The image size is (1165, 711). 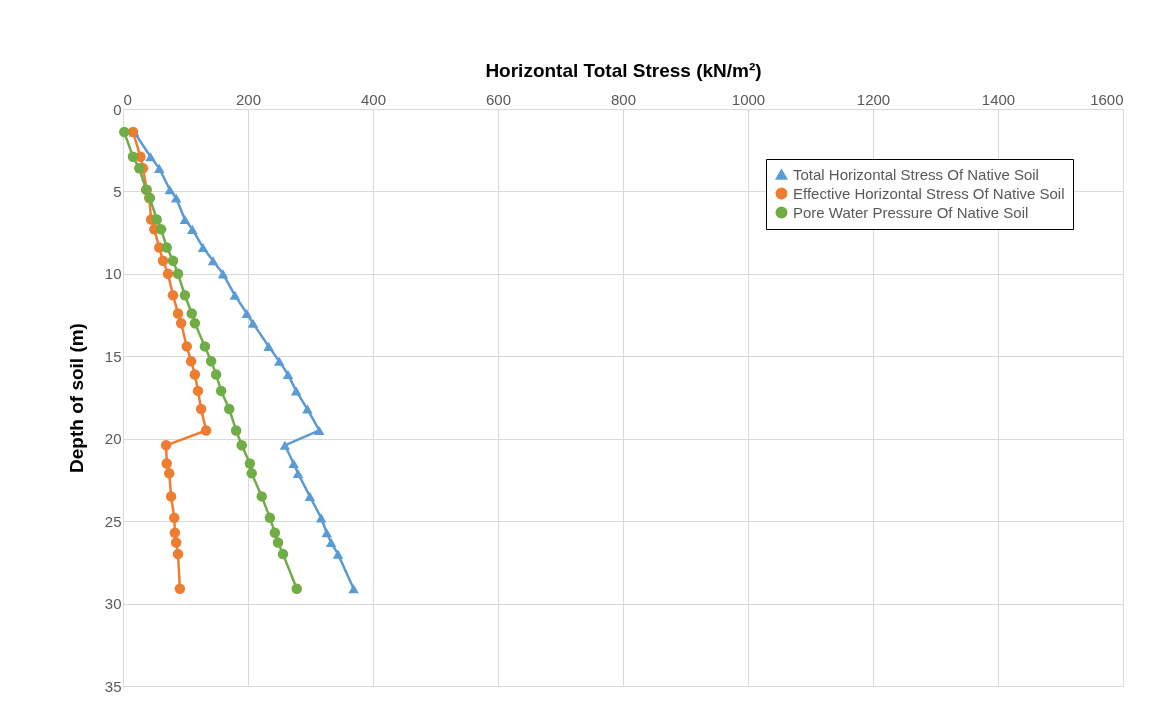 I want to click on y-tick-label: 5, so click(x=117, y=191).